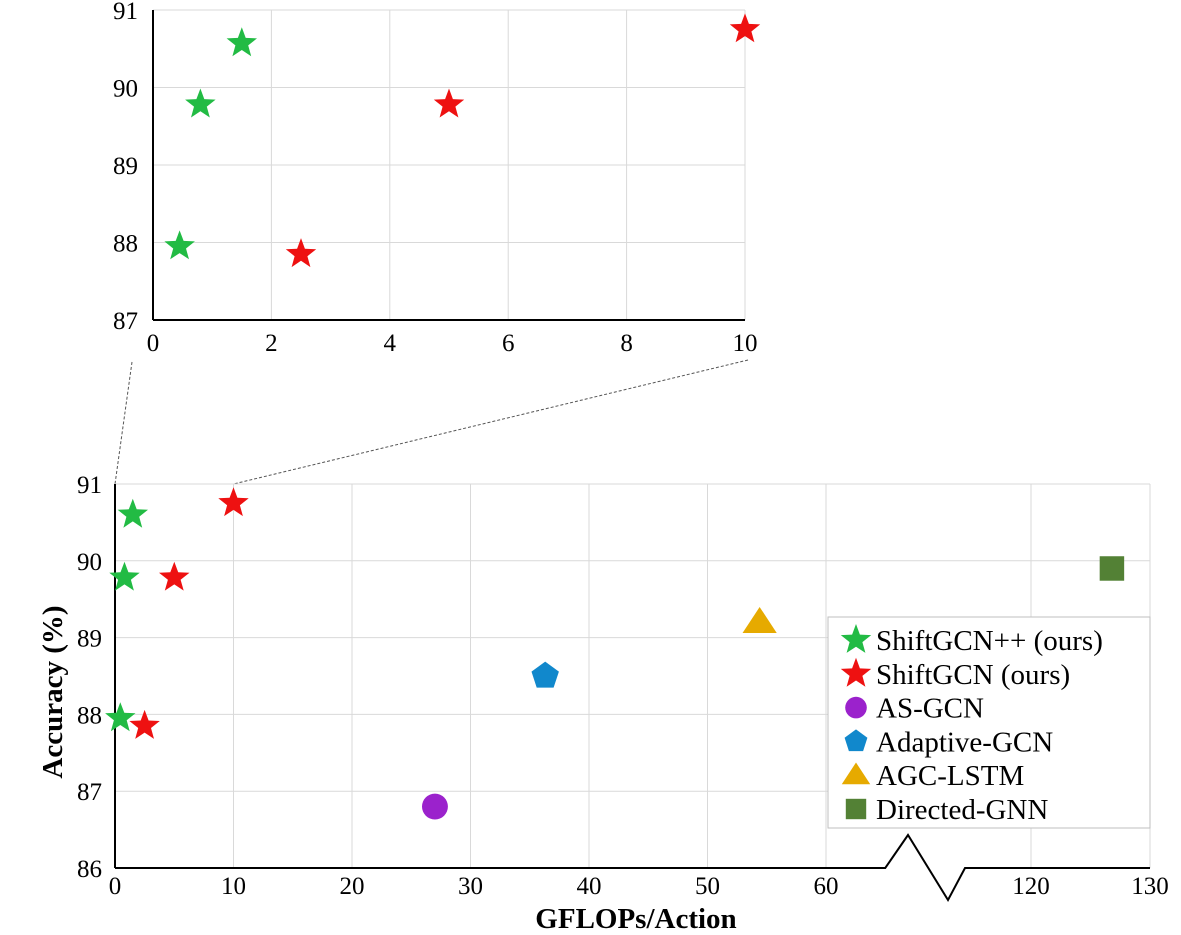  I want to click on main-point-directed-gnn, so click(1112, 568).